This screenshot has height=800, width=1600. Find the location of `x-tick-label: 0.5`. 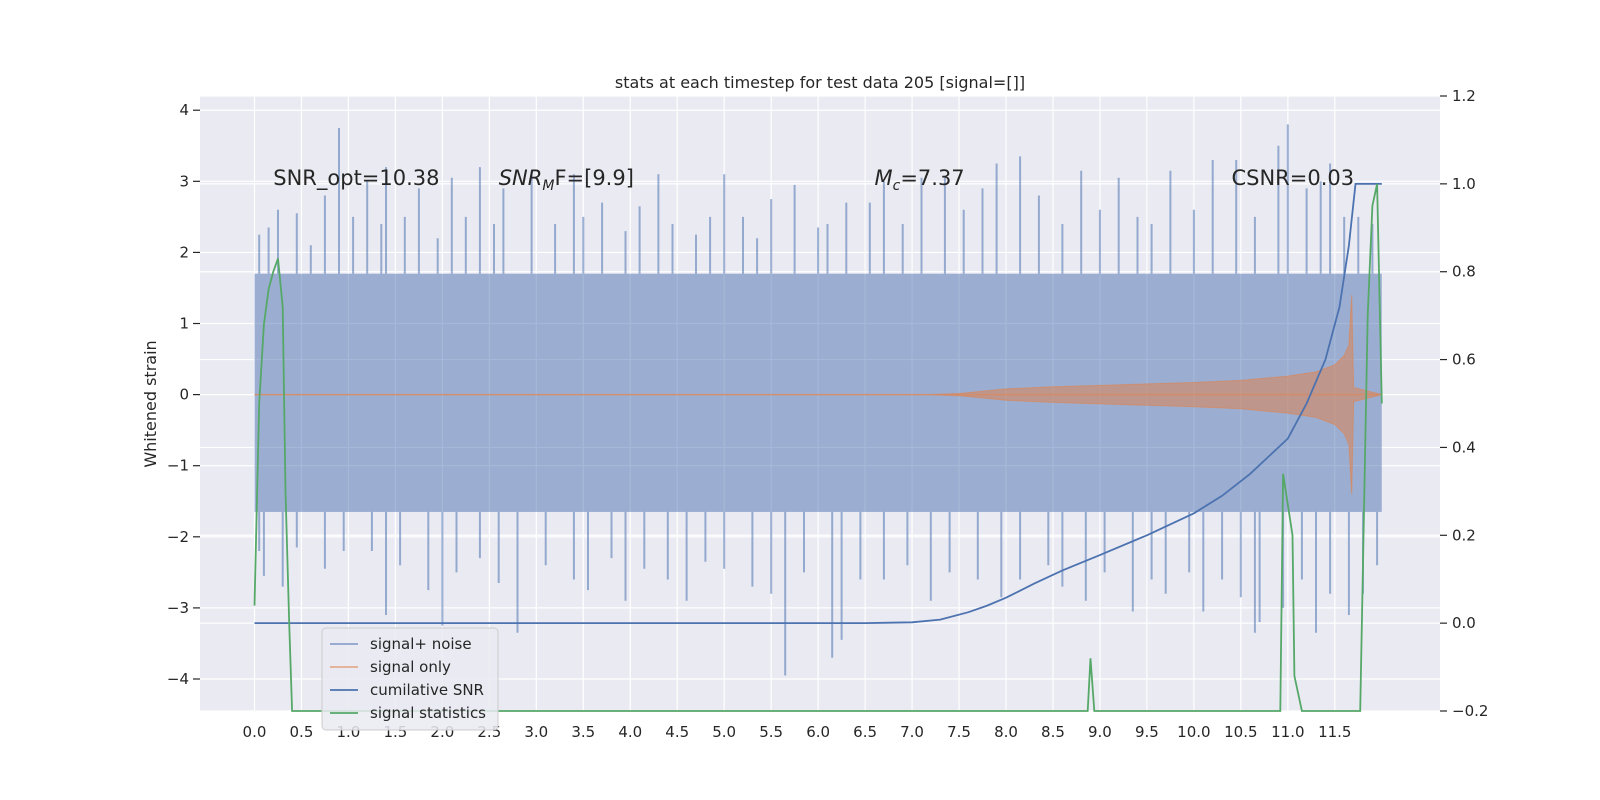

x-tick-label: 0.5 is located at coordinates (302, 732).